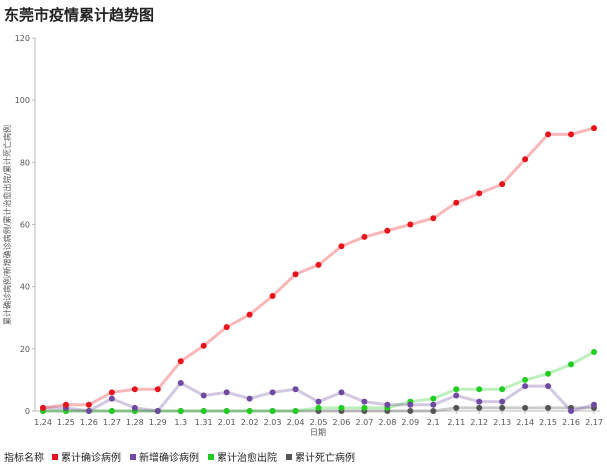  I want to click on x-tick-label: 1.3, so click(180, 422).